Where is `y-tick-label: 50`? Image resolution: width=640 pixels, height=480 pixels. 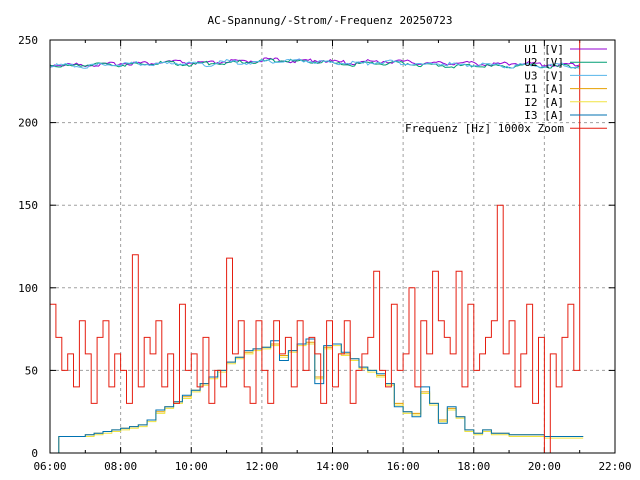
y-tick-label: 50 is located at coordinates (31, 370).